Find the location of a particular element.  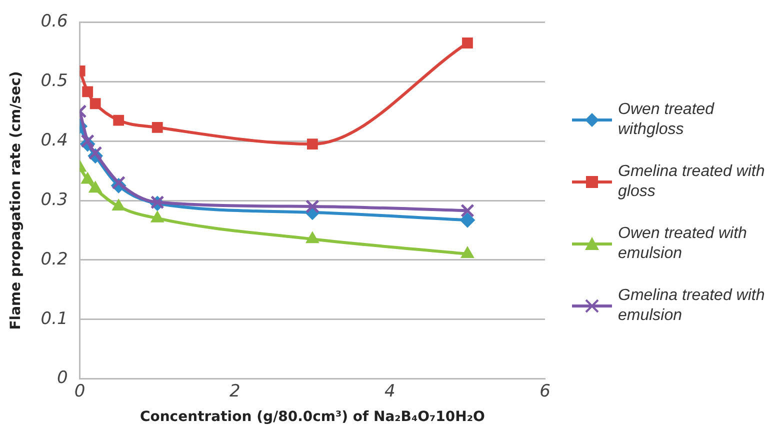

y-tick-label: 0.1 is located at coordinates (54, 318).